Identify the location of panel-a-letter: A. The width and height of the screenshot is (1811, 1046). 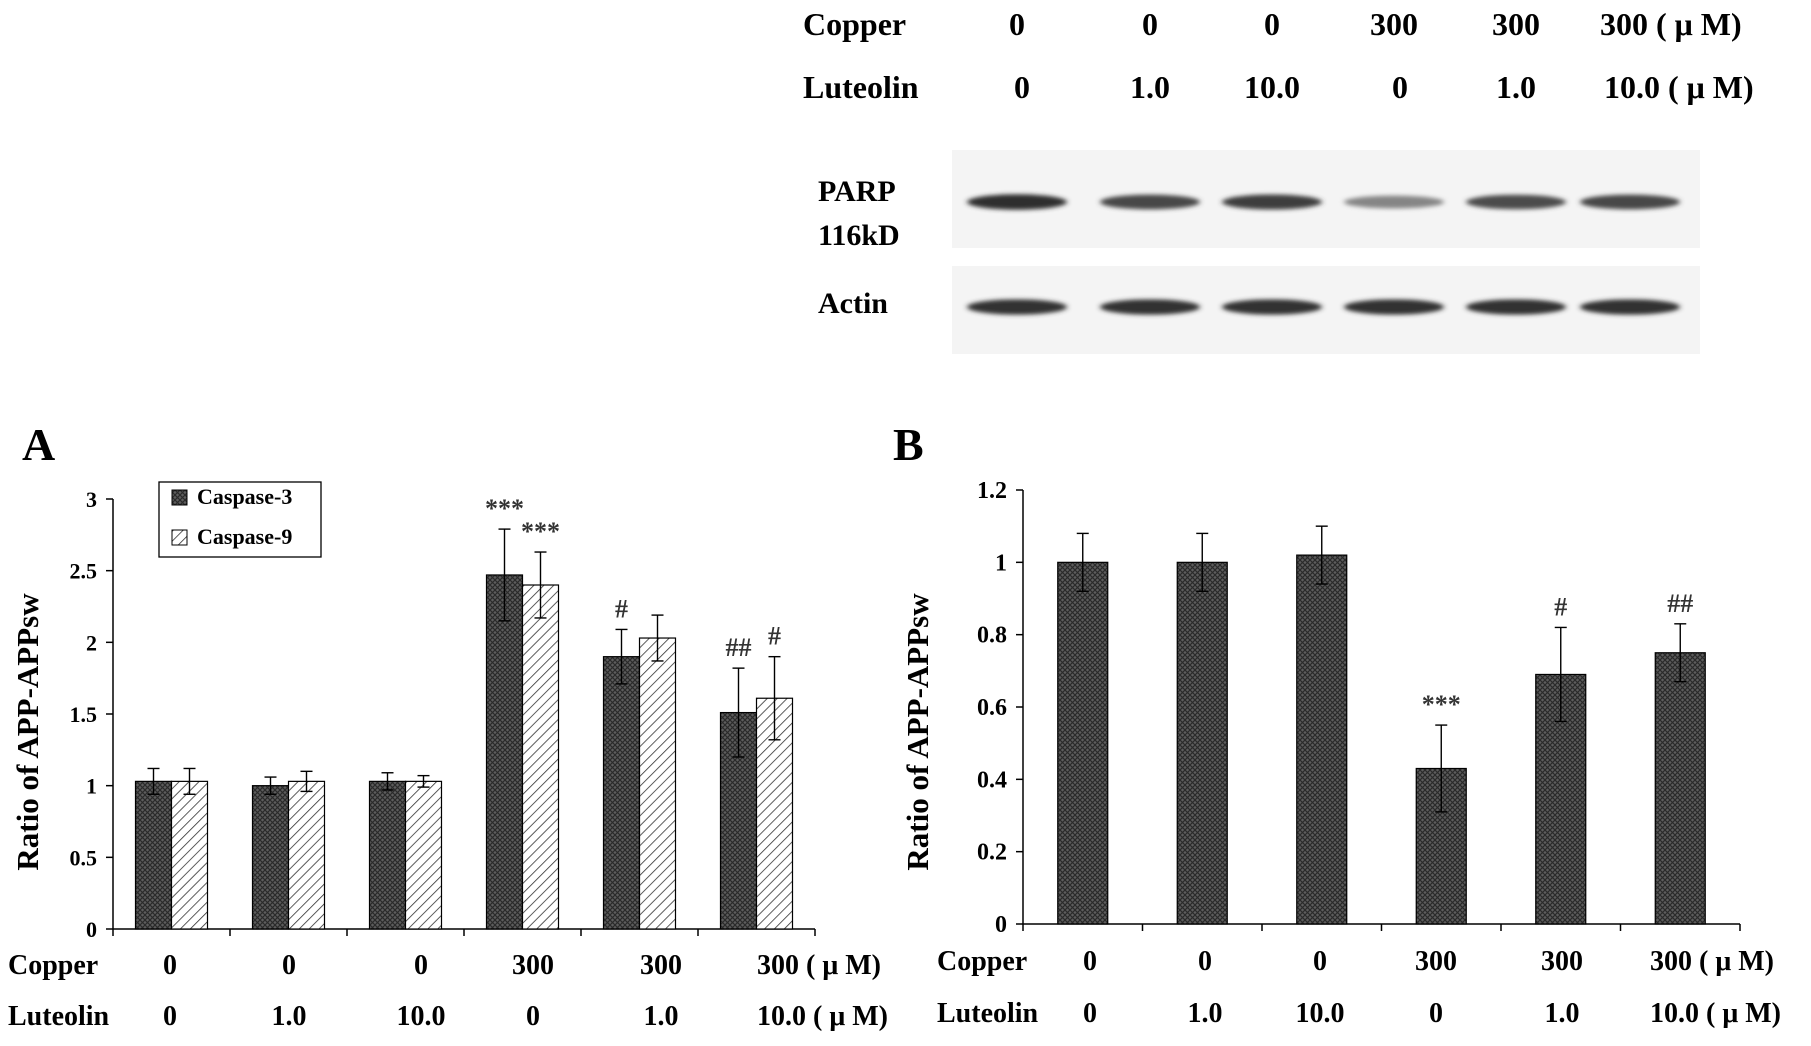
(38, 444).